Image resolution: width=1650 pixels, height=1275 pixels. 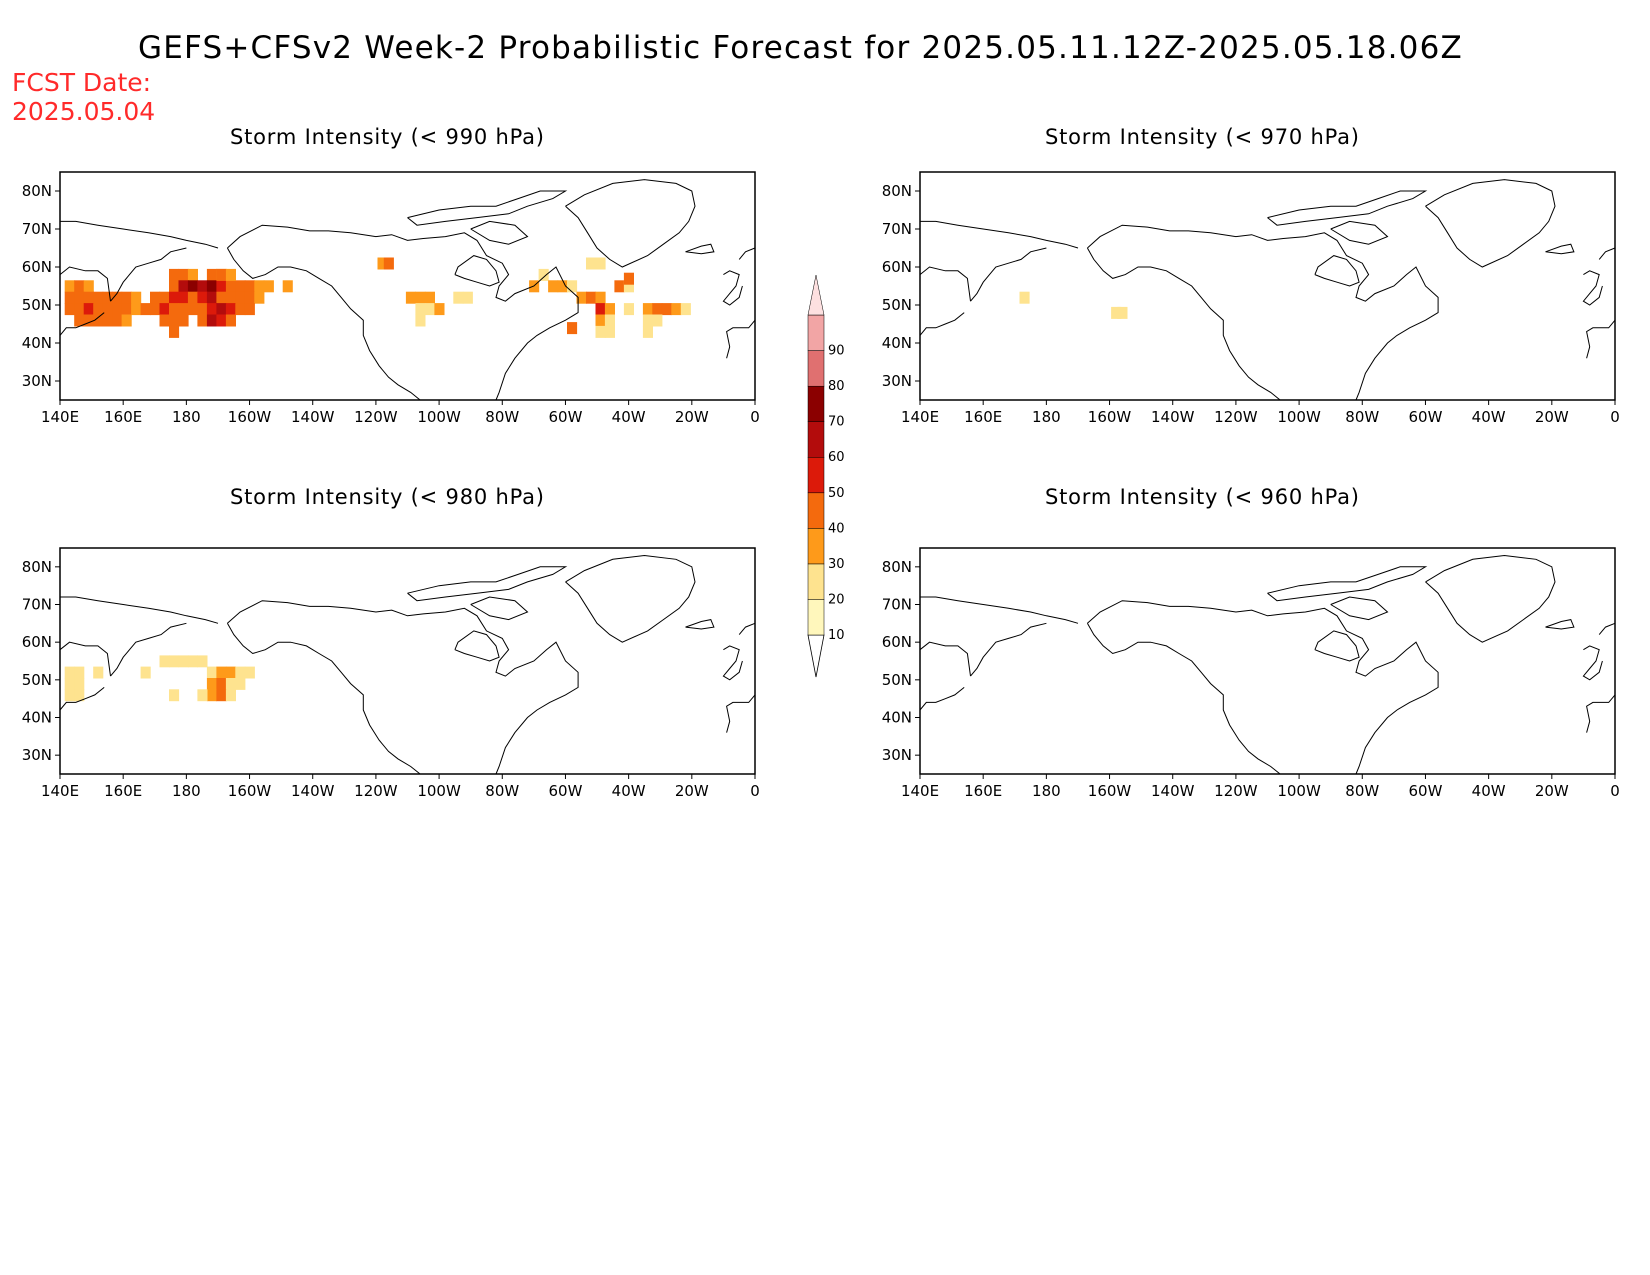 What do you see at coordinates (37, 755) in the screenshot?
I see `lat-tick-label: 30N` at bounding box center [37, 755].